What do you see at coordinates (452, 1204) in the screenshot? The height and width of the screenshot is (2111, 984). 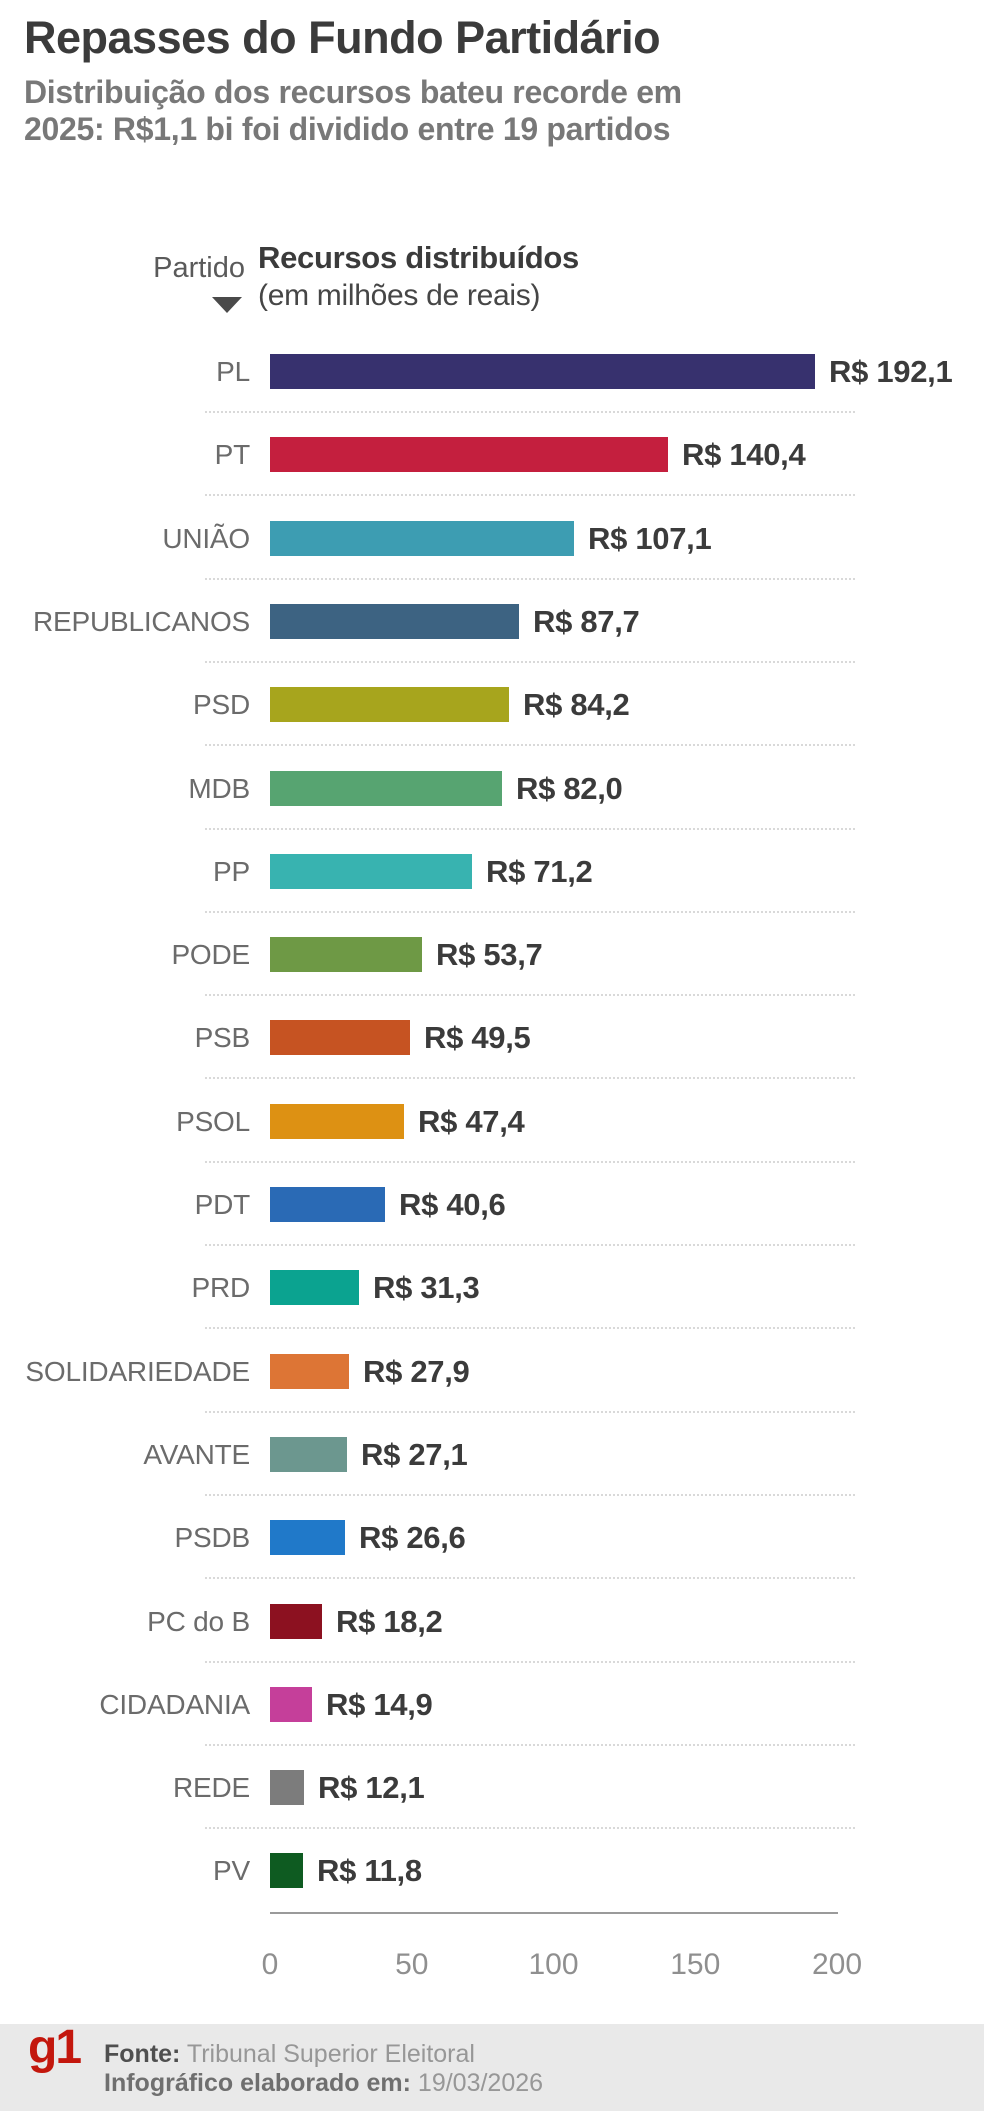 I see `value-label: R$ 40,6` at bounding box center [452, 1204].